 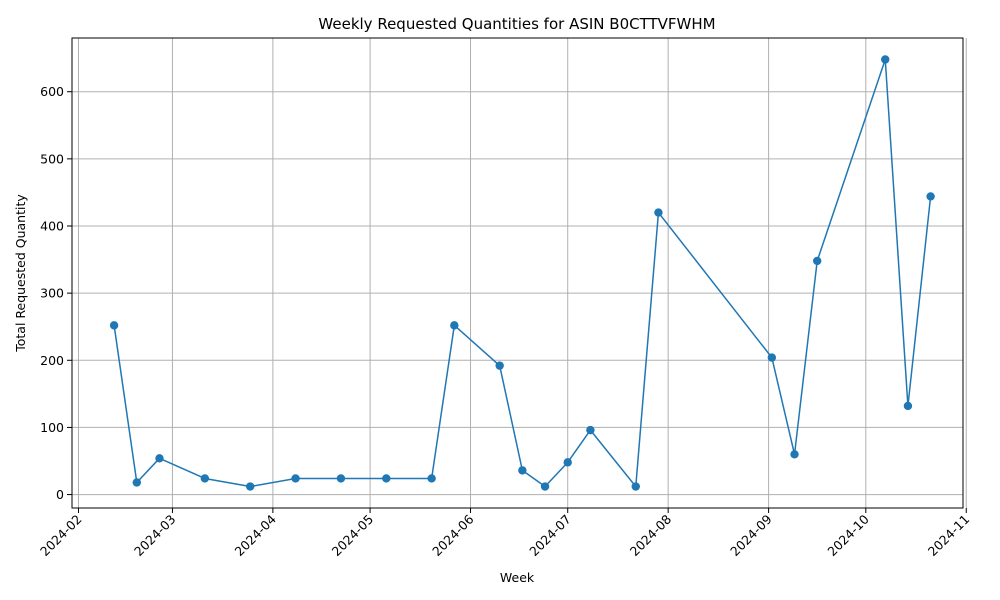 What do you see at coordinates (517, 577) in the screenshot?
I see `x-axis-label: Week` at bounding box center [517, 577].